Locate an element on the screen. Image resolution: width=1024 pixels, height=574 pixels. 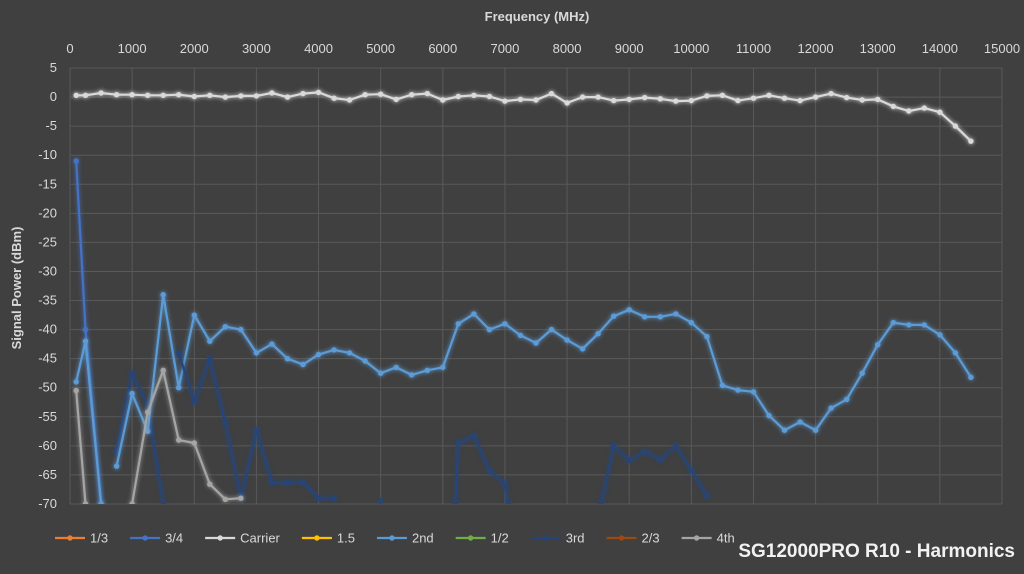
legend-item: 2nd is located at coordinates (405, 538).